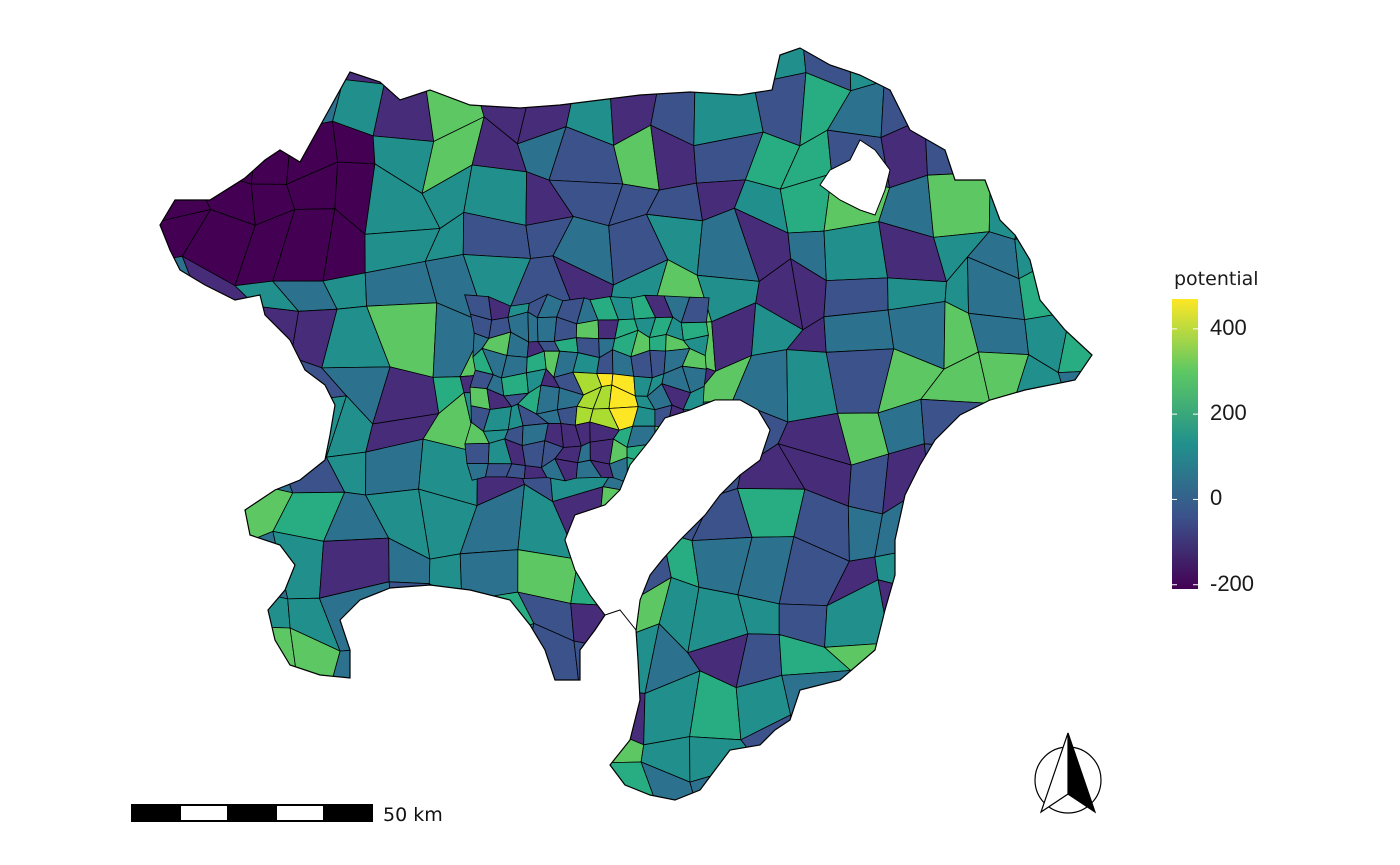 This screenshot has width=1400, height=865. I want to click on legend-tick-label: -200, so click(1232, 583).